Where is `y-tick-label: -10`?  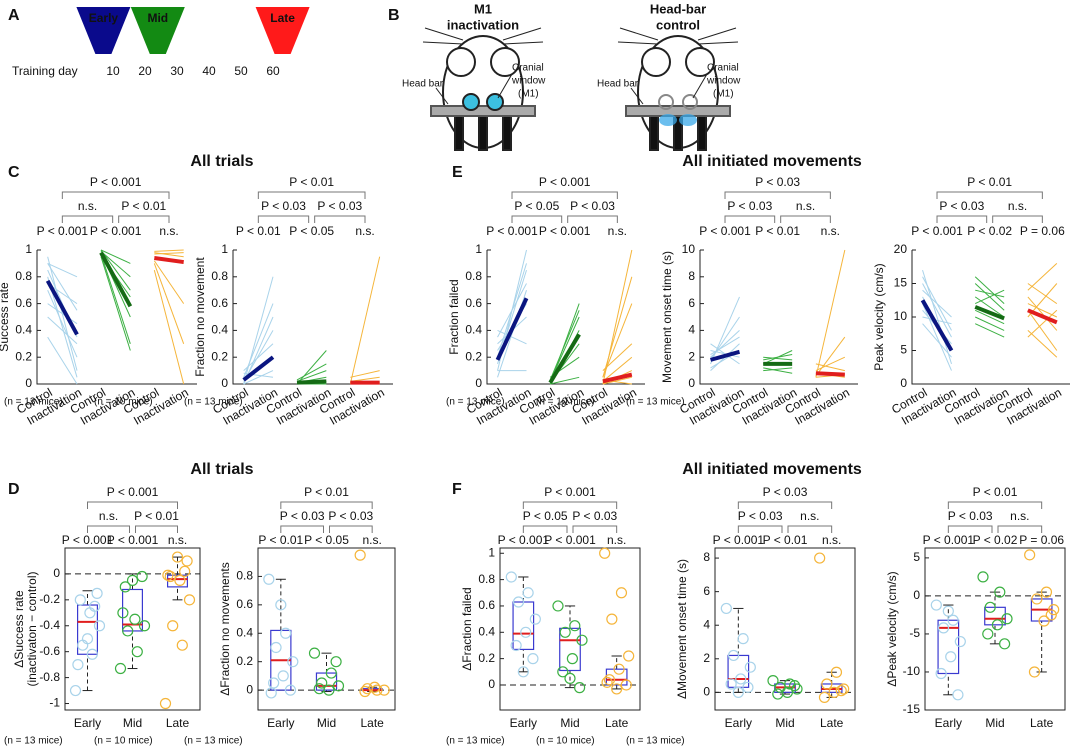
y-tick-label: -10 is located at coordinates (912, 671).